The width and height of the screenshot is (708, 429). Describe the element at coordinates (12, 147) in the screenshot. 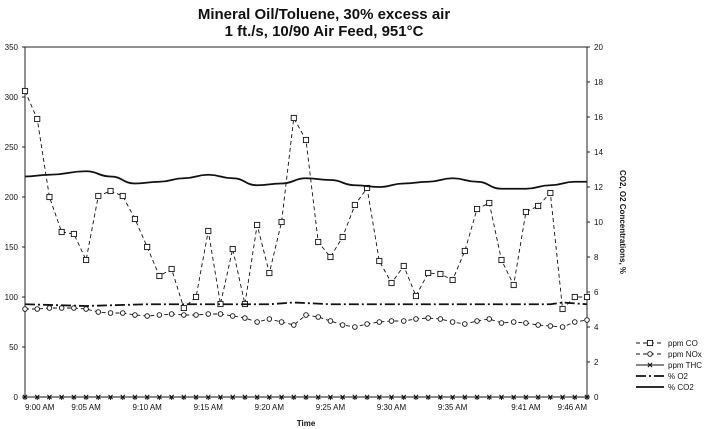

I see `y-tick-label: 250` at that location.